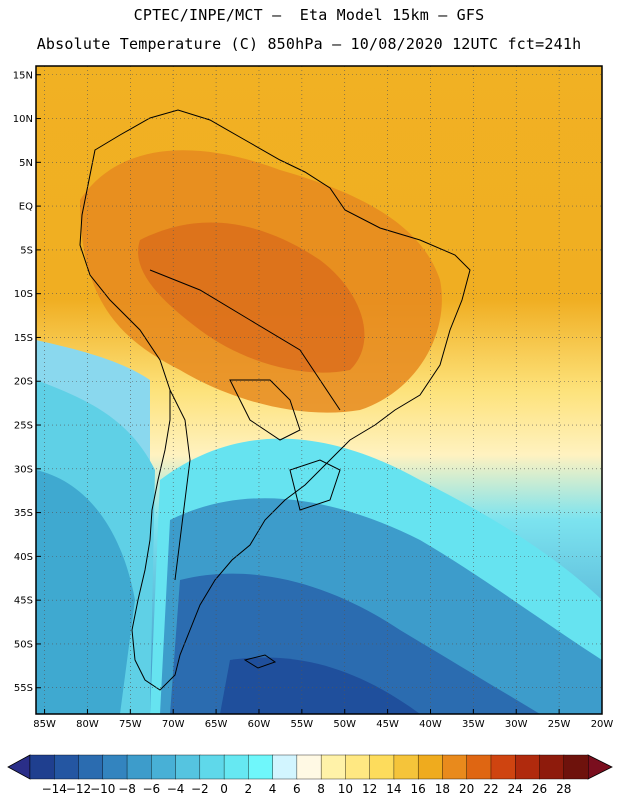  Describe the element at coordinates (23, 426) in the screenshot. I see `lat-label: 25S` at that location.